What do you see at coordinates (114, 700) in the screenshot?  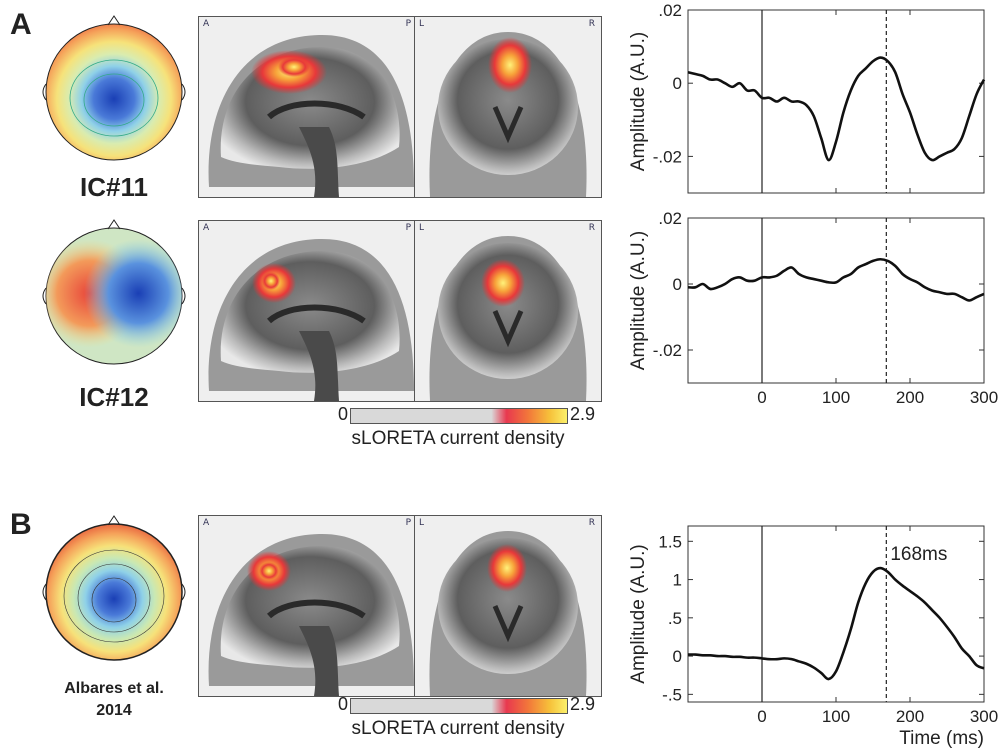 I see `component-label-albares: Albares et al. 2014` at bounding box center [114, 700].